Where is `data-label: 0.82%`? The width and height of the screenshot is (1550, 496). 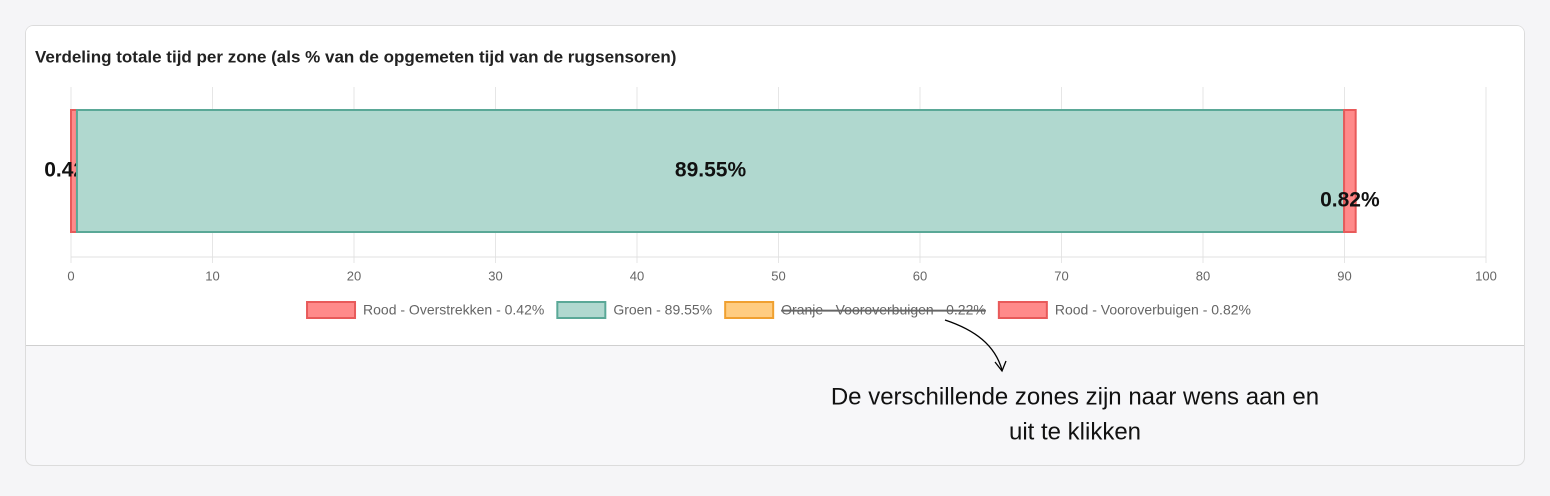 data-label: 0.82% is located at coordinates (1350, 200).